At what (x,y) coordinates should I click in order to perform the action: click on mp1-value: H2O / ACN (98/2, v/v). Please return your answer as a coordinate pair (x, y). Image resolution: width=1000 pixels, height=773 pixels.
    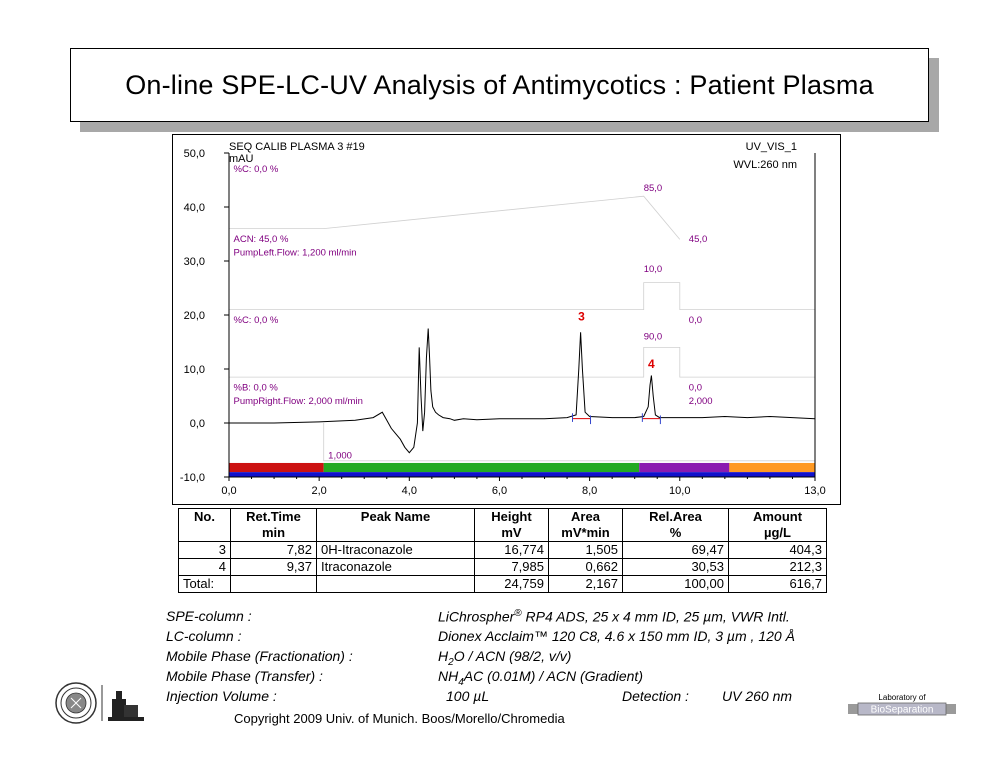
    Looking at the image, I should click on (504, 658).